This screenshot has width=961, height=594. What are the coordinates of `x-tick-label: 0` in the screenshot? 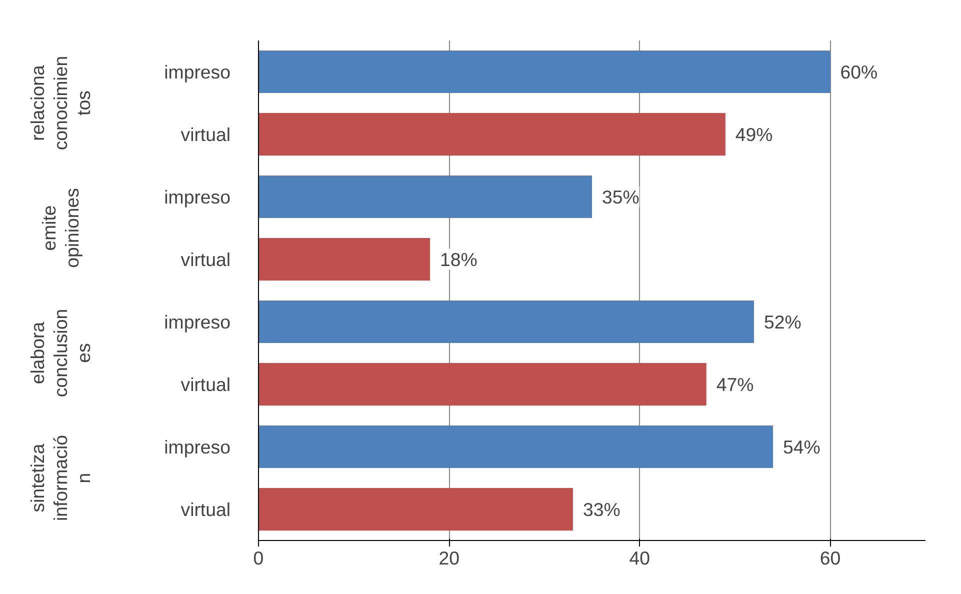 It's located at (258, 558).